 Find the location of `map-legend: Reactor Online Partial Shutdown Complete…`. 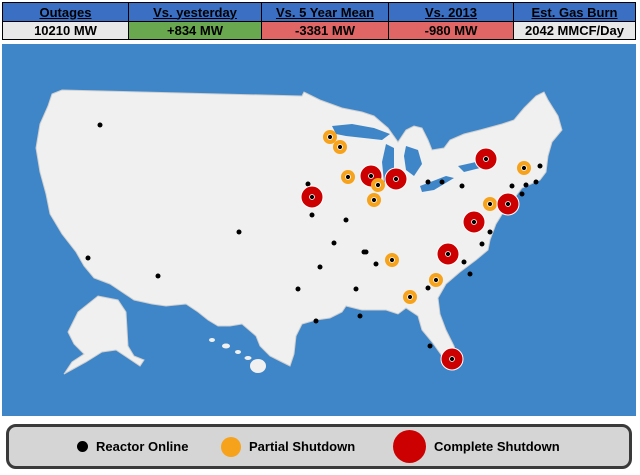

map-legend: Reactor Online Partial Shutdown Complete… is located at coordinates (319, 446).